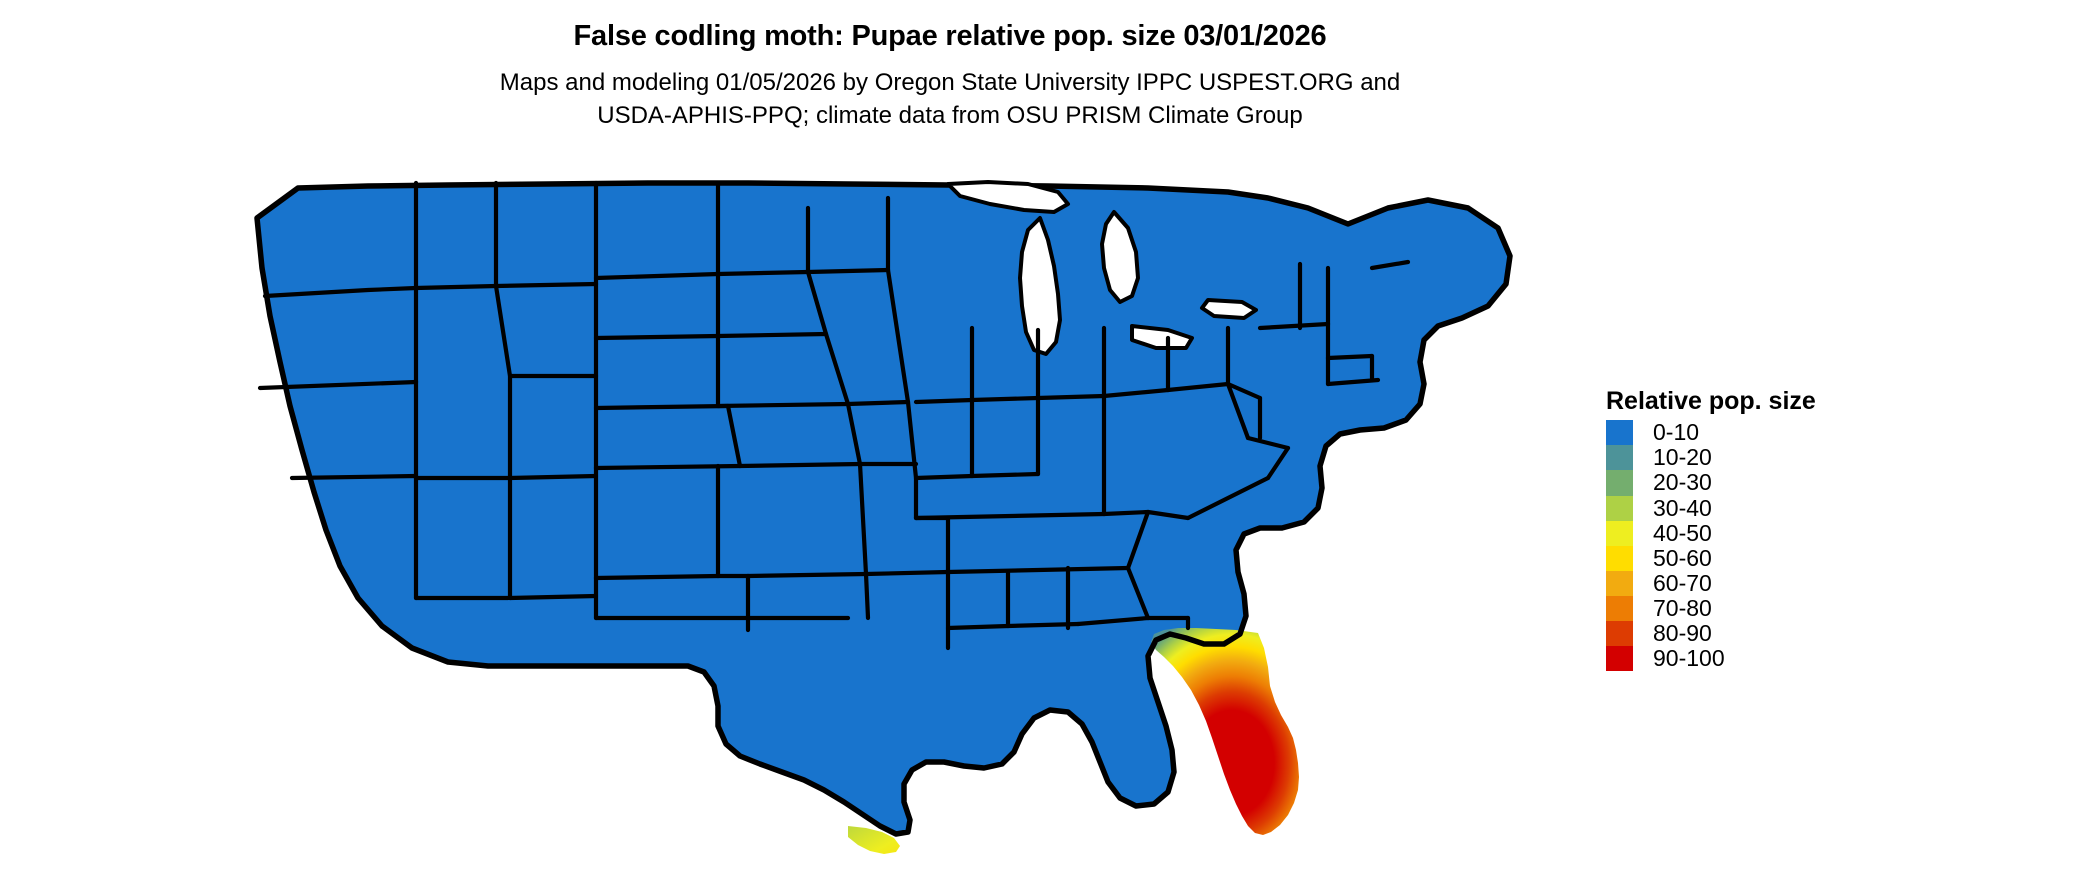 This screenshot has width=2100, height=892. What do you see at coordinates (1682, 532) in the screenshot?
I see `legend-label: 40-50` at bounding box center [1682, 532].